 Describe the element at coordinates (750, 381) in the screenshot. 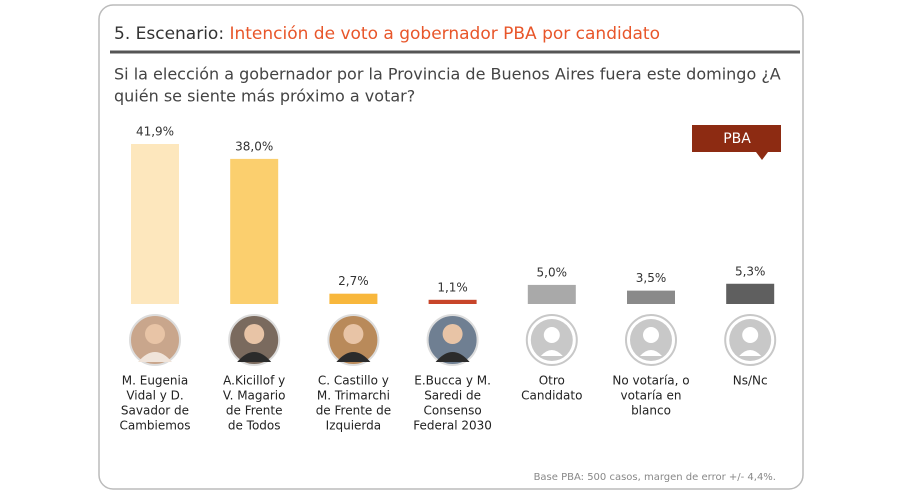

I see `category-label: Ns/Nc` at that location.